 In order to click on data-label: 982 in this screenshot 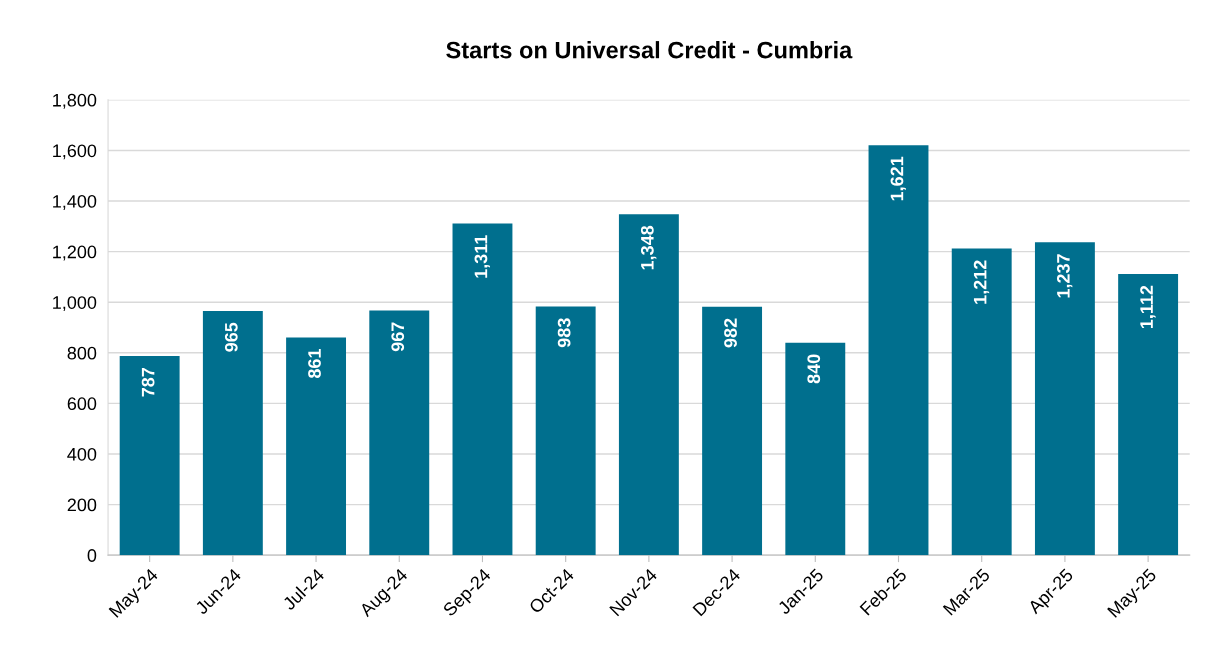, I will do `click(730, 333)`.